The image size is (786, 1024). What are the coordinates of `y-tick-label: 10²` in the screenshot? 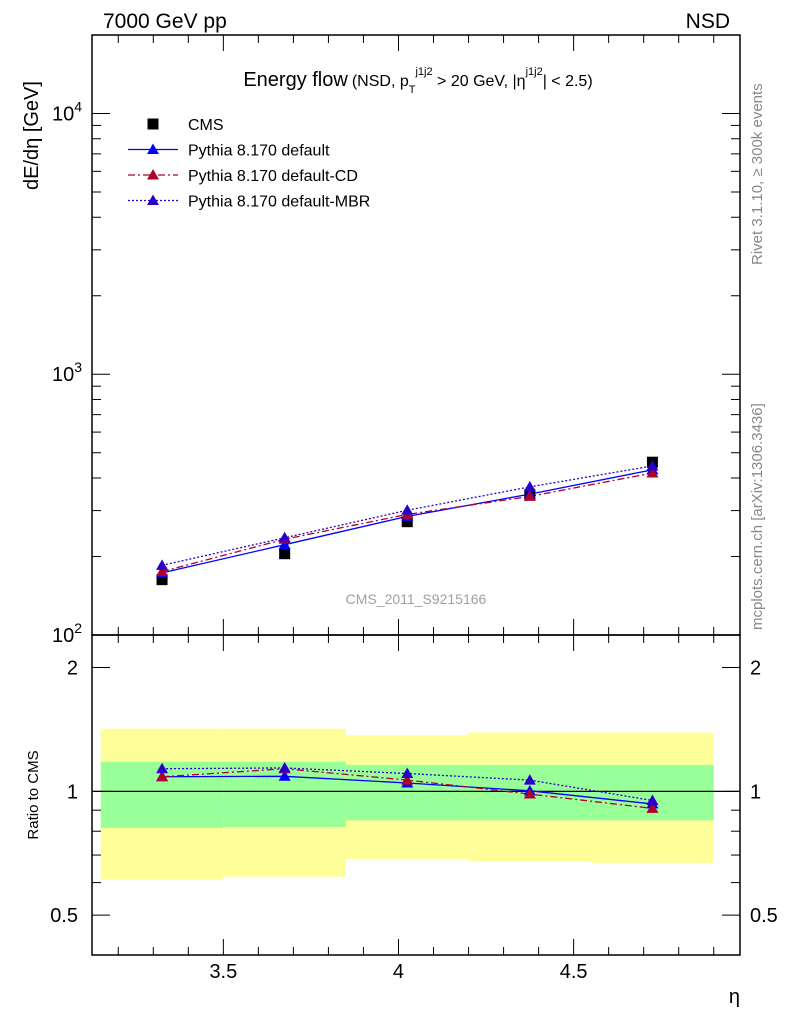 It's located at (67, 633).